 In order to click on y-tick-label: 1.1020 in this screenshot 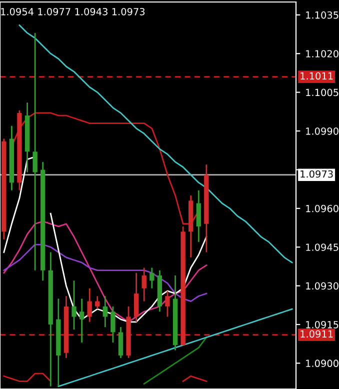, I will do `click(322, 54)`.